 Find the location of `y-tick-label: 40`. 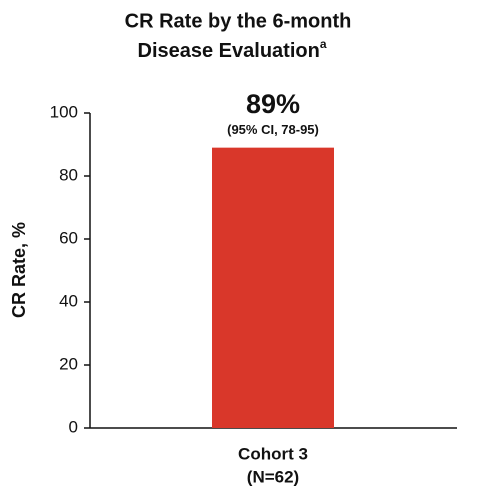

y-tick-label: 40 is located at coordinates (68, 300).